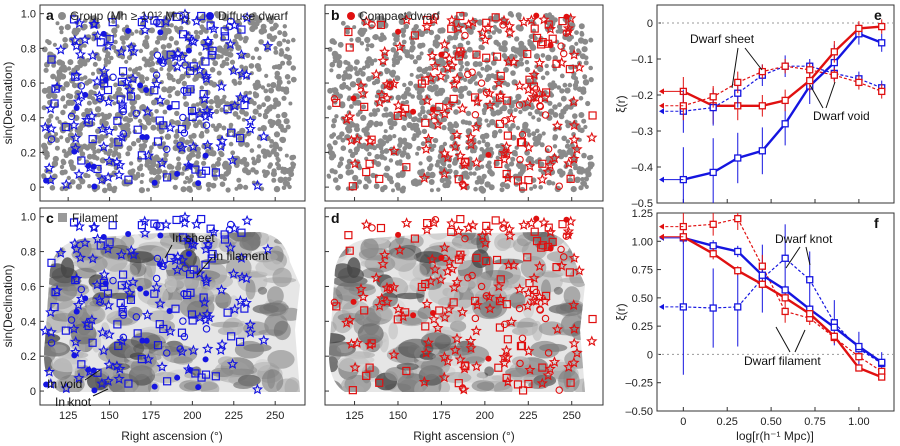 The width and height of the screenshot is (900, 446). I want to click on x-tick-label: 250, so click(572, 416).